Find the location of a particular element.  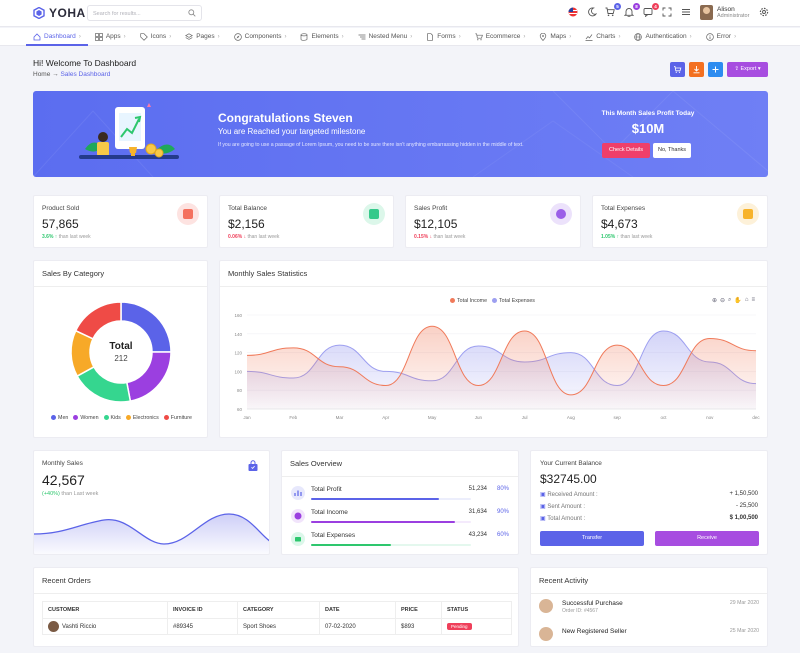

overview-label: Total Expenses is located at coordinates (333, 535).